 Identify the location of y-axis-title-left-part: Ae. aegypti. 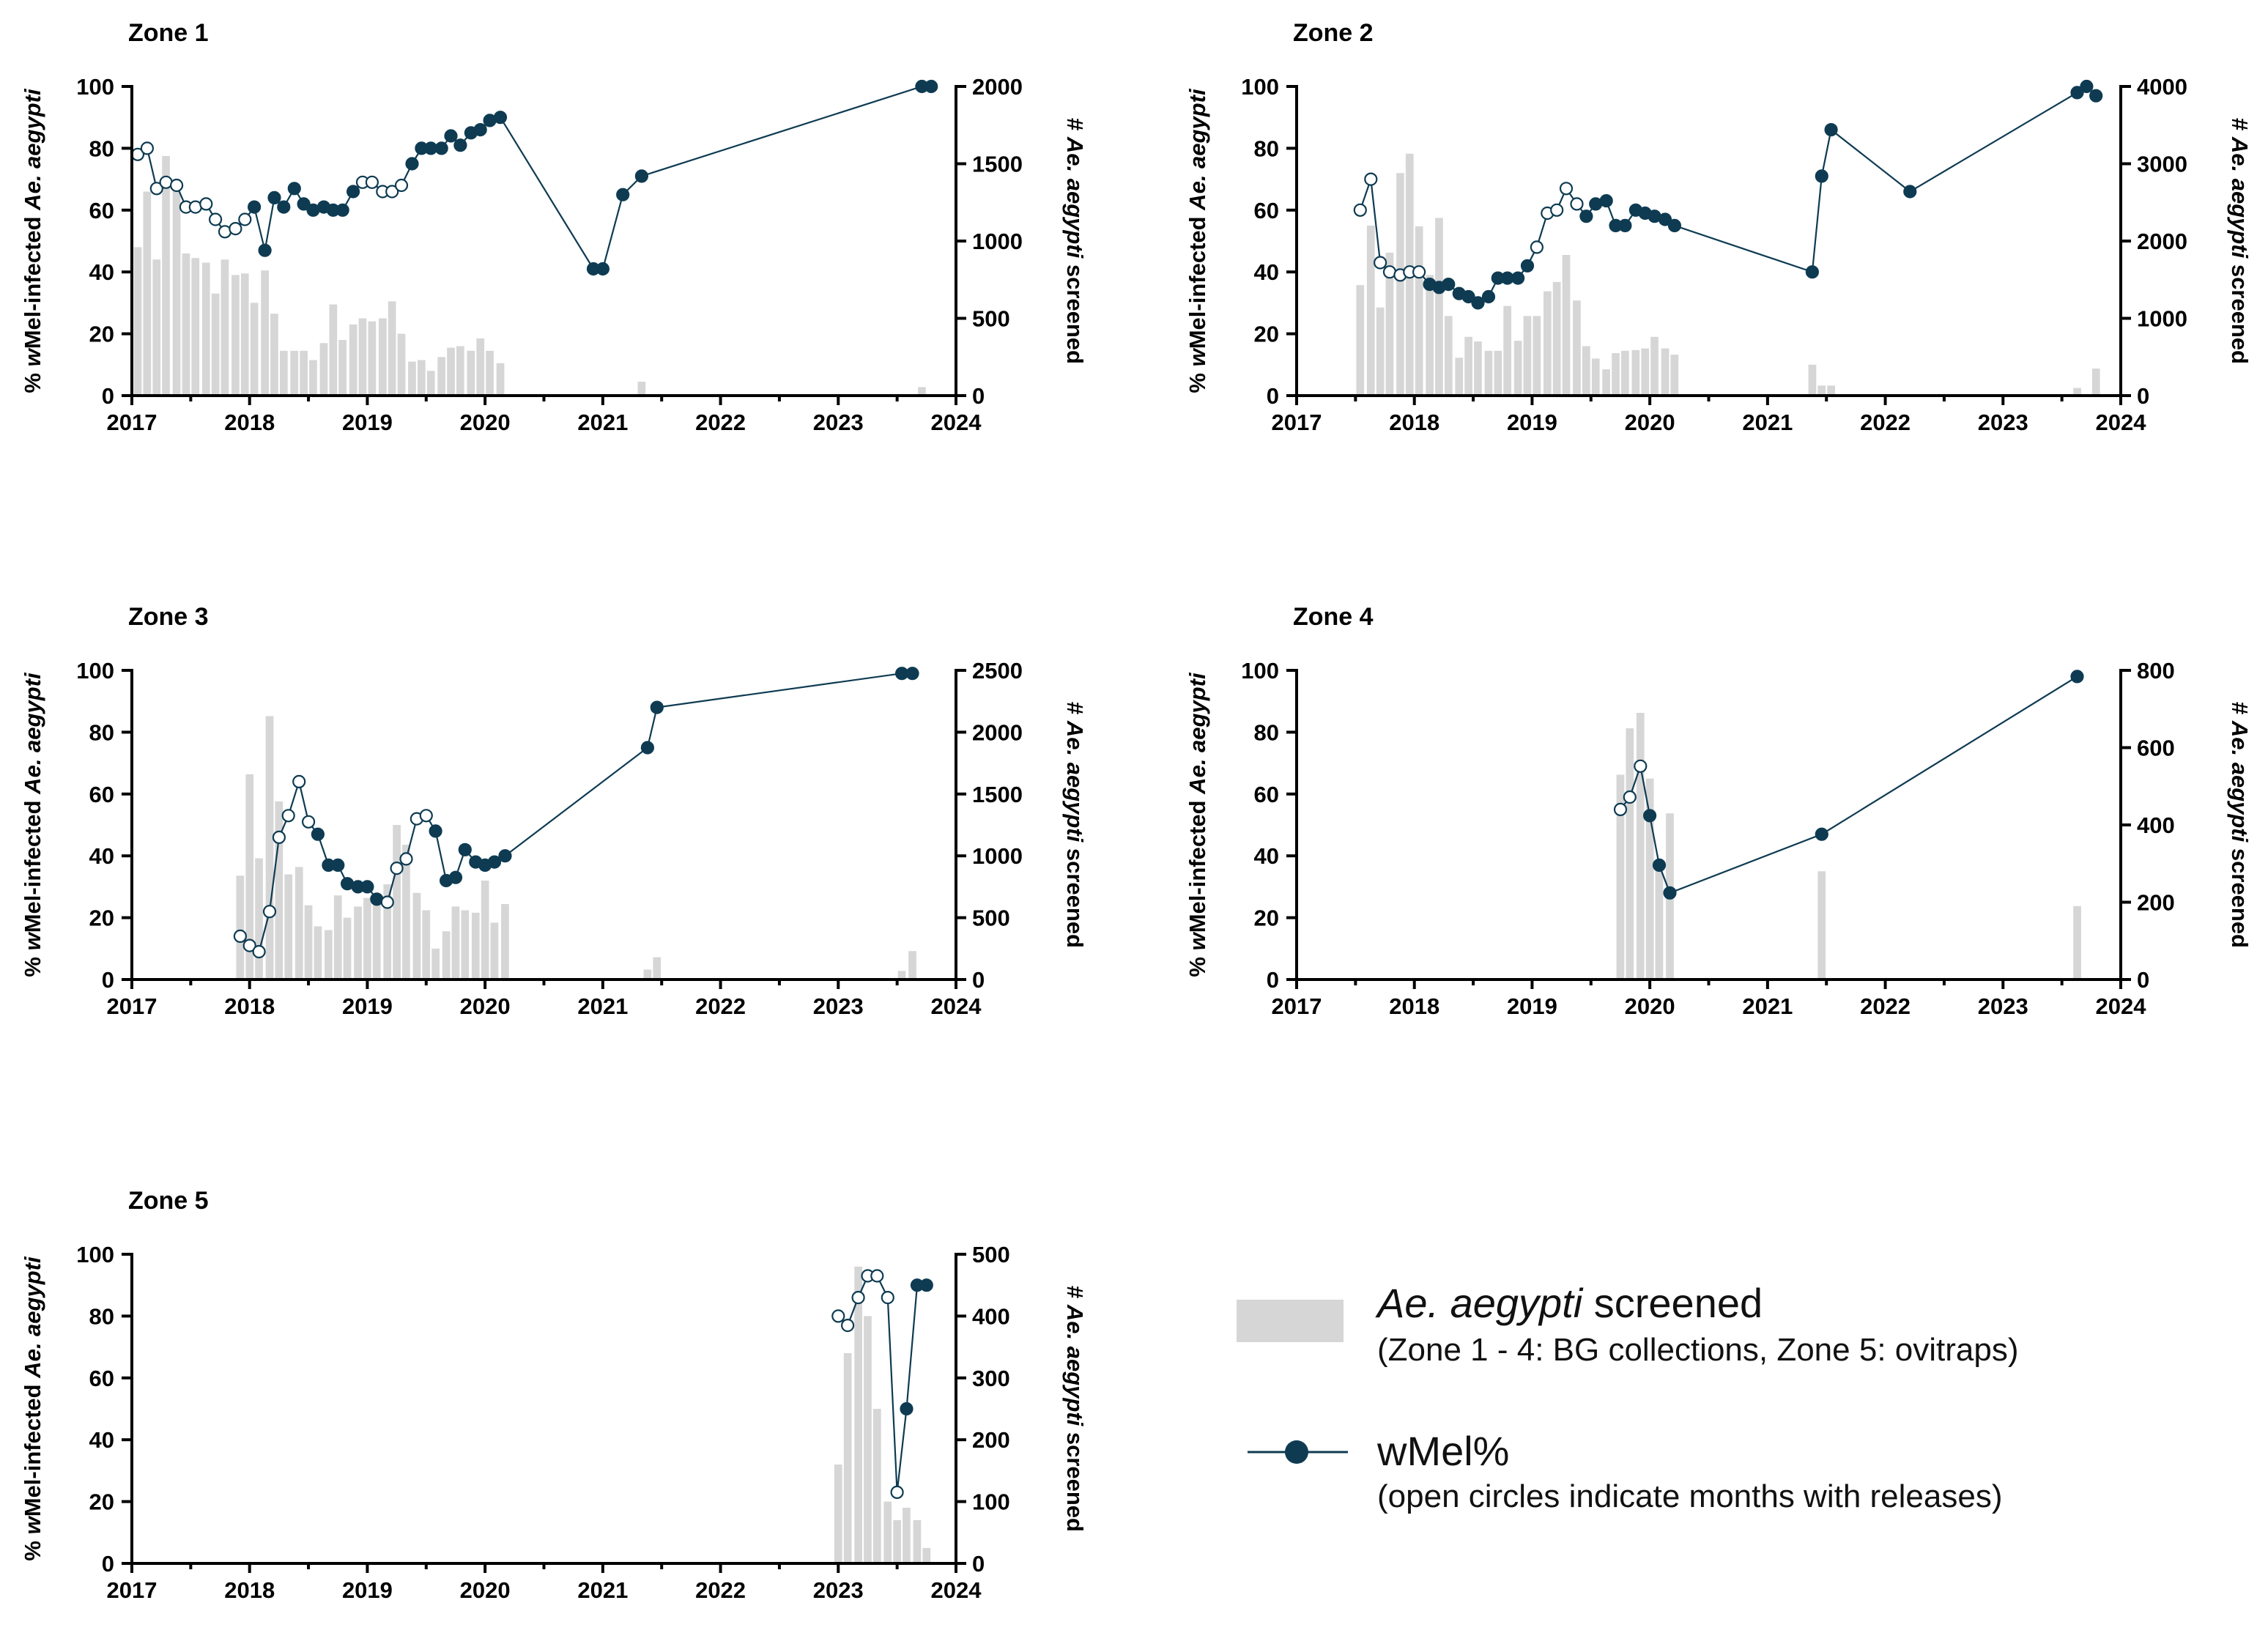
(32, 149).